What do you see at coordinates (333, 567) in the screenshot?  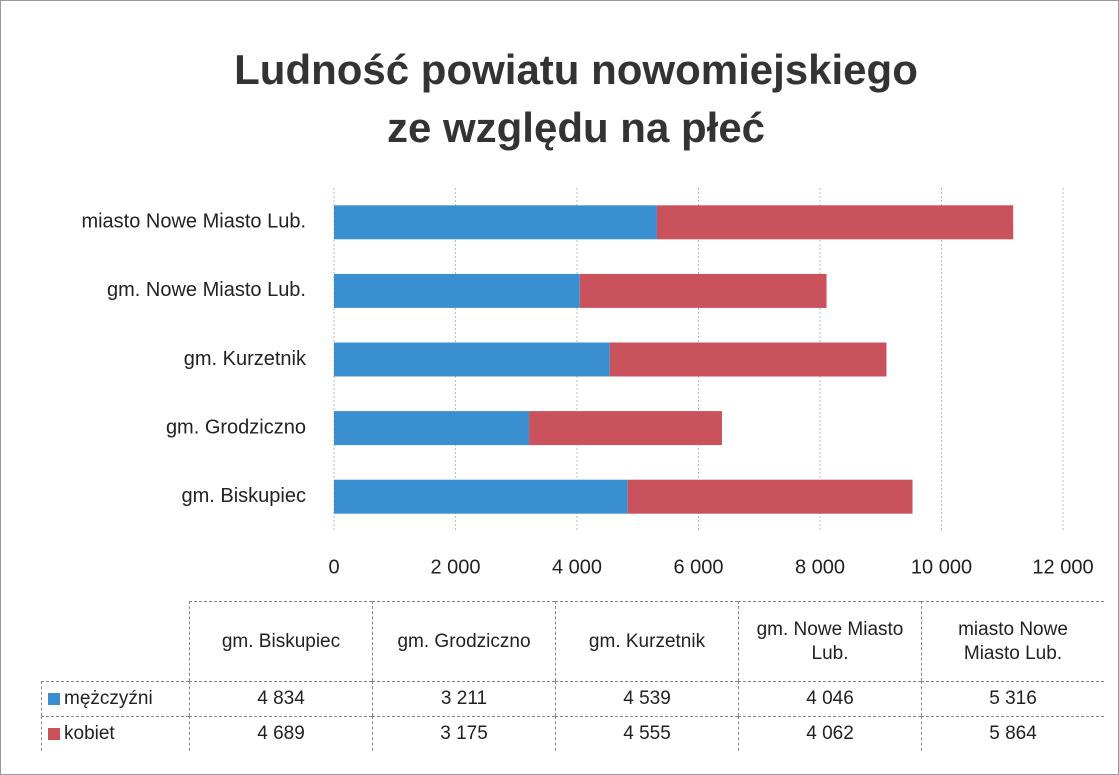 I see `x-tick-label: 0` at bounding box center [333, 567].